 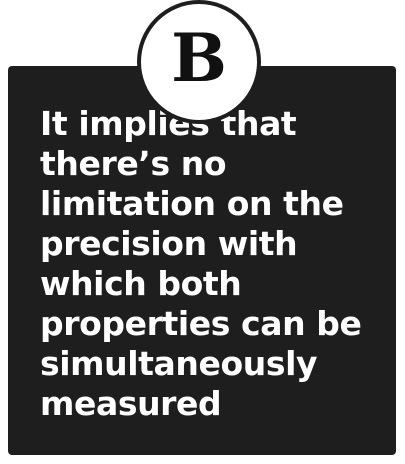 What do you see at coordinates (199, 58) in the screenshot?
I see `option-letter: B` at bounding box center [199, 58].